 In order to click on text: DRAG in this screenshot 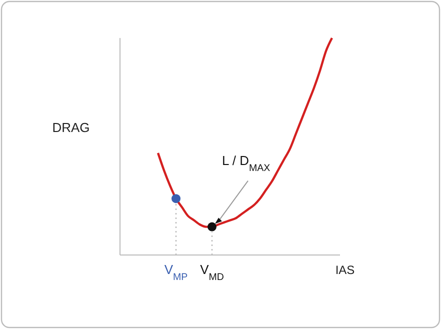, I will do `click(71, 127)`.